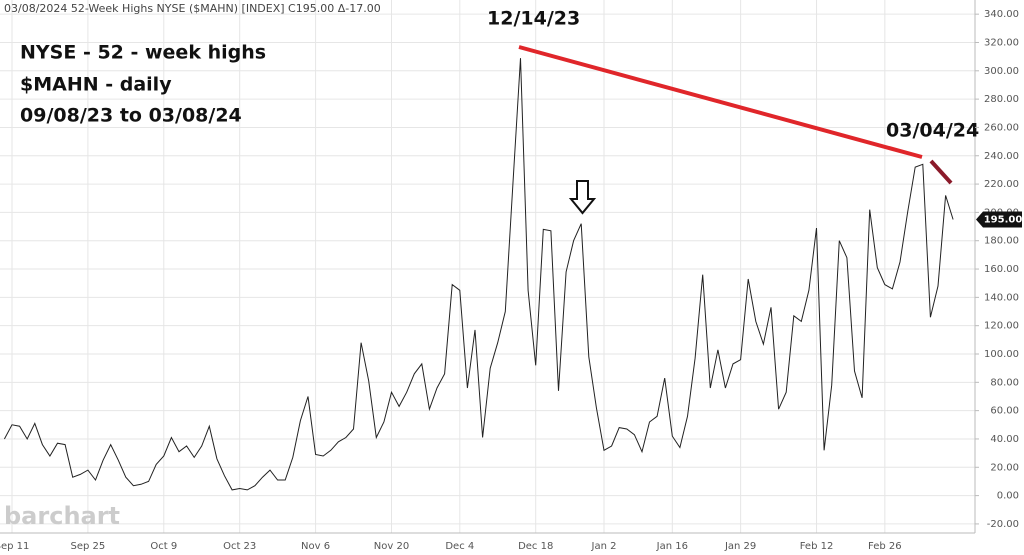 This screenshot has height=555, width=1024. I want to click on annotation: 03/04/24, so click(932, 131).